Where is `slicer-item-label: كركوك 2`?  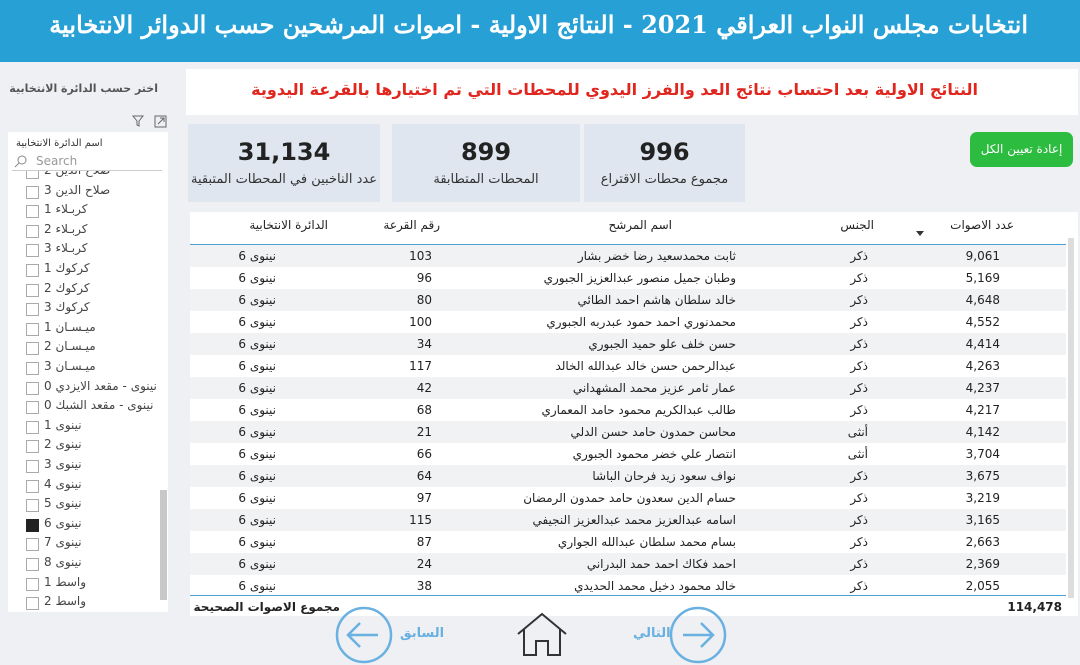
slicer-item-label: كركوك 2 is located at coordinates (67, 287).